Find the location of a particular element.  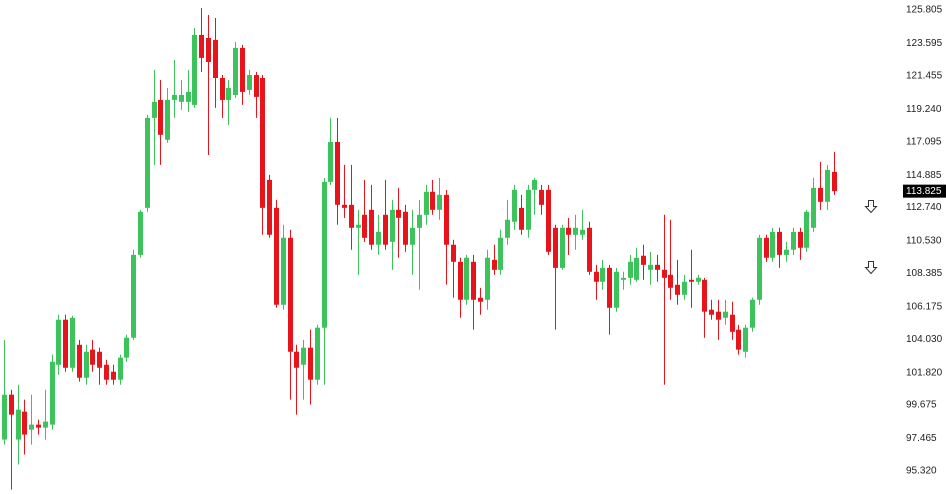

y-tick-label: 97.465 is located at coordinates (921, 438).